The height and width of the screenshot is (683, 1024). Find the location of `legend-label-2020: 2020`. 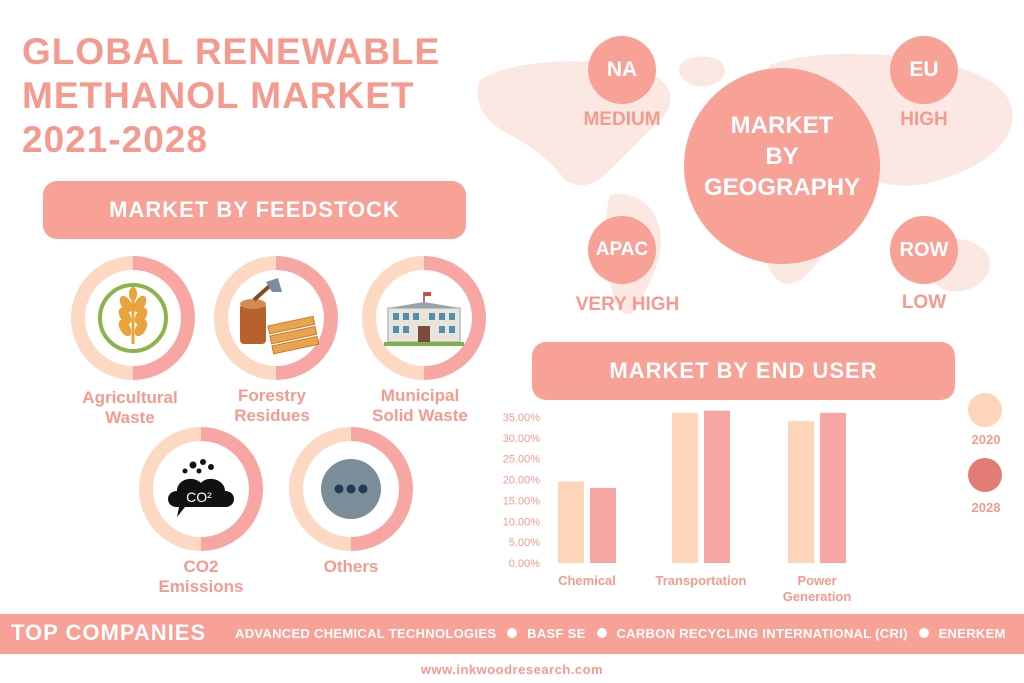

legend-label-2020: 2020 is located at coordinates (986, 439).